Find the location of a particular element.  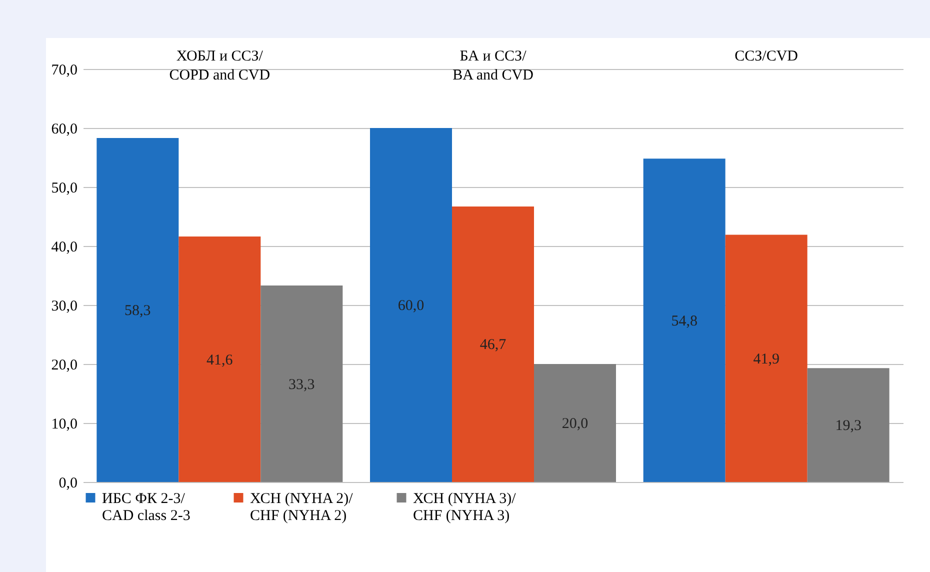

data-label: 58,3 is located at coordinates (137, 311).